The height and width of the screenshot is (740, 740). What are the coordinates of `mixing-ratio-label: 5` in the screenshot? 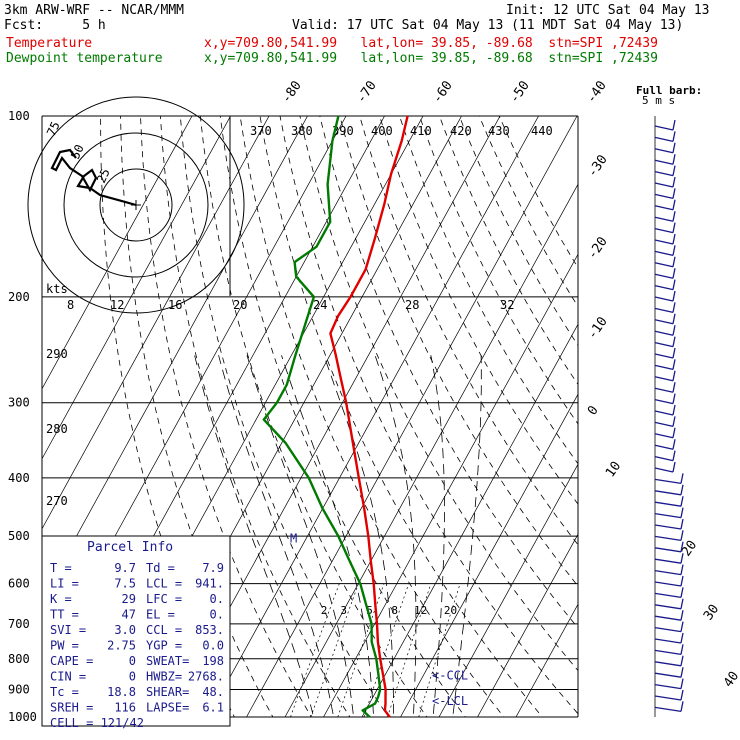 It's located at (369, 610).